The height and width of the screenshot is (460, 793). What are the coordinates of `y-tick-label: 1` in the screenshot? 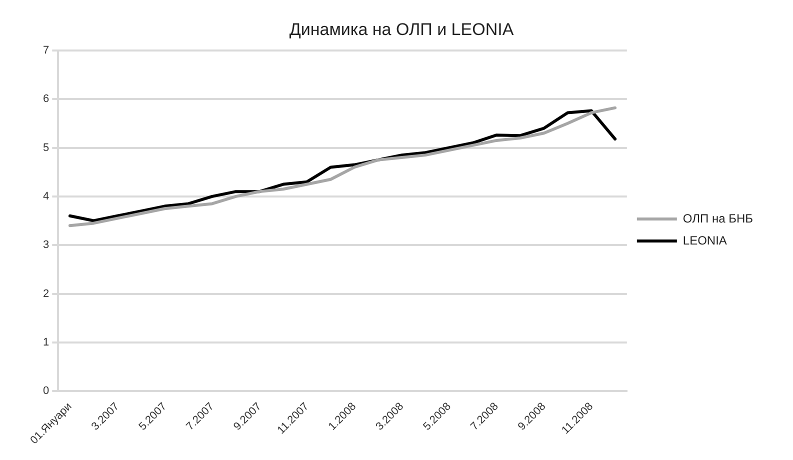 It's located at (46, 342).